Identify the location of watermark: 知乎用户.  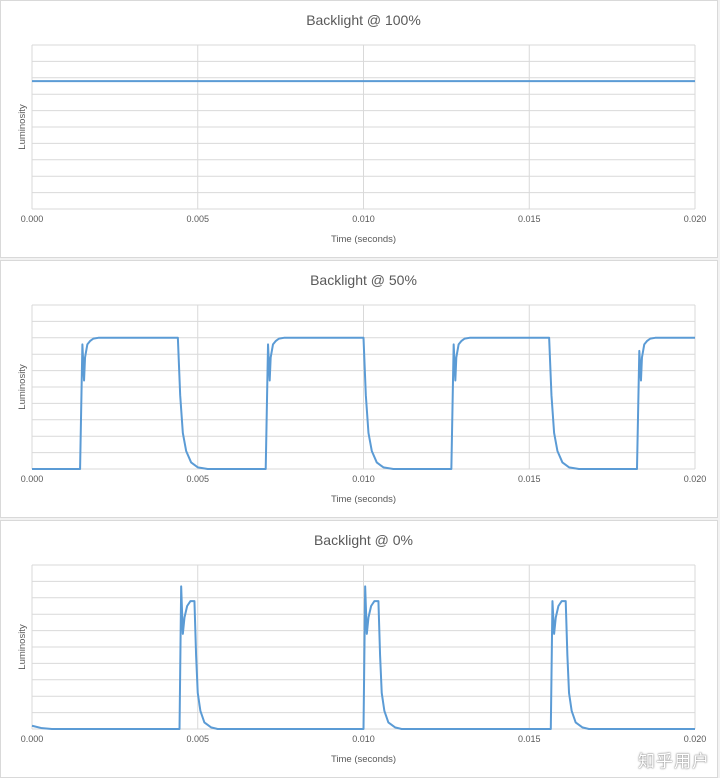
(674, 762).